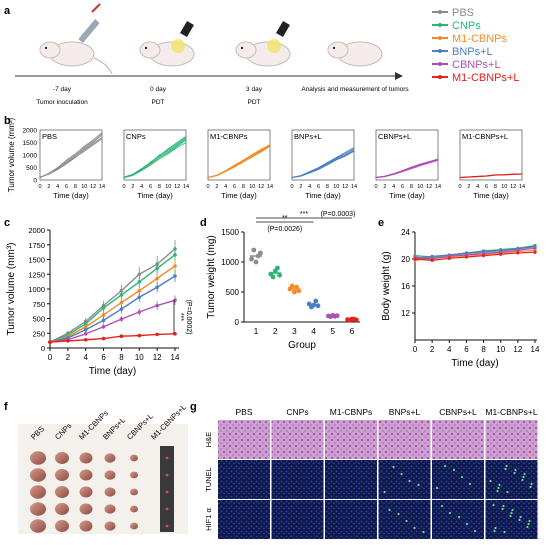 Image resolution: width=550 pixels, height=545 pixels. Describe the element at coordinates (466, 26) in the screenshot. I see `legend-label-1: CNPs` at that location.